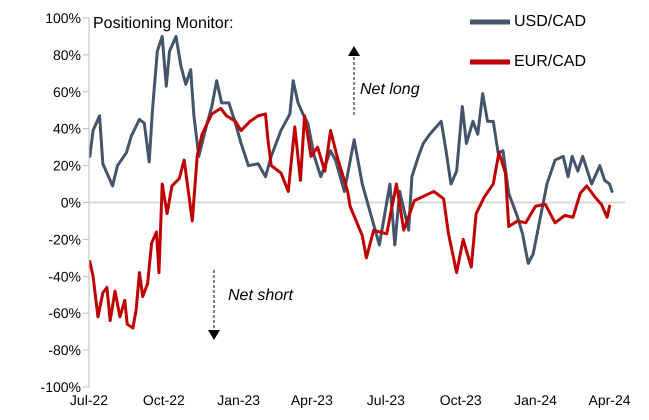  What do you see at coordinates (390, 89) in the screenshot?
I see `annotation: Net long` at bounding box center [390, 89].